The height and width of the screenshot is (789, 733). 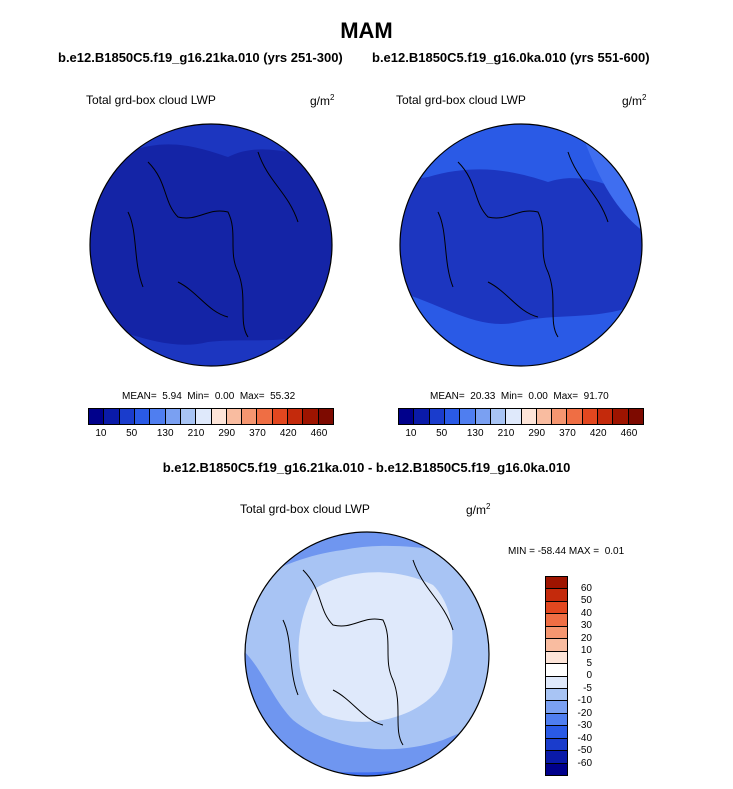 What do you see at coordinates (367, 654) in the screenshot?
I see `difference-polar-map` at bounding box center [367, 654].